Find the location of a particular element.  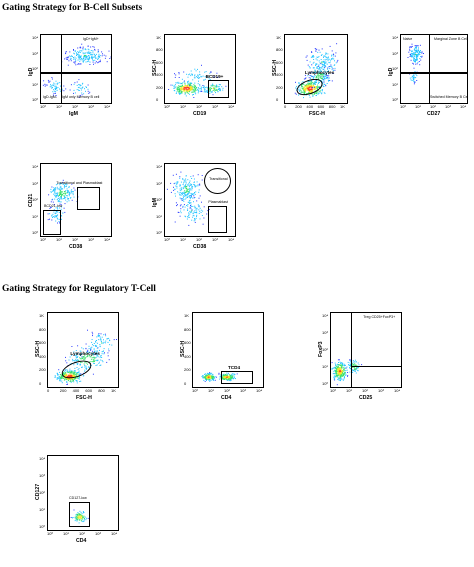

x-tick-label: 10⁴ is located at coordinates (397, 390).